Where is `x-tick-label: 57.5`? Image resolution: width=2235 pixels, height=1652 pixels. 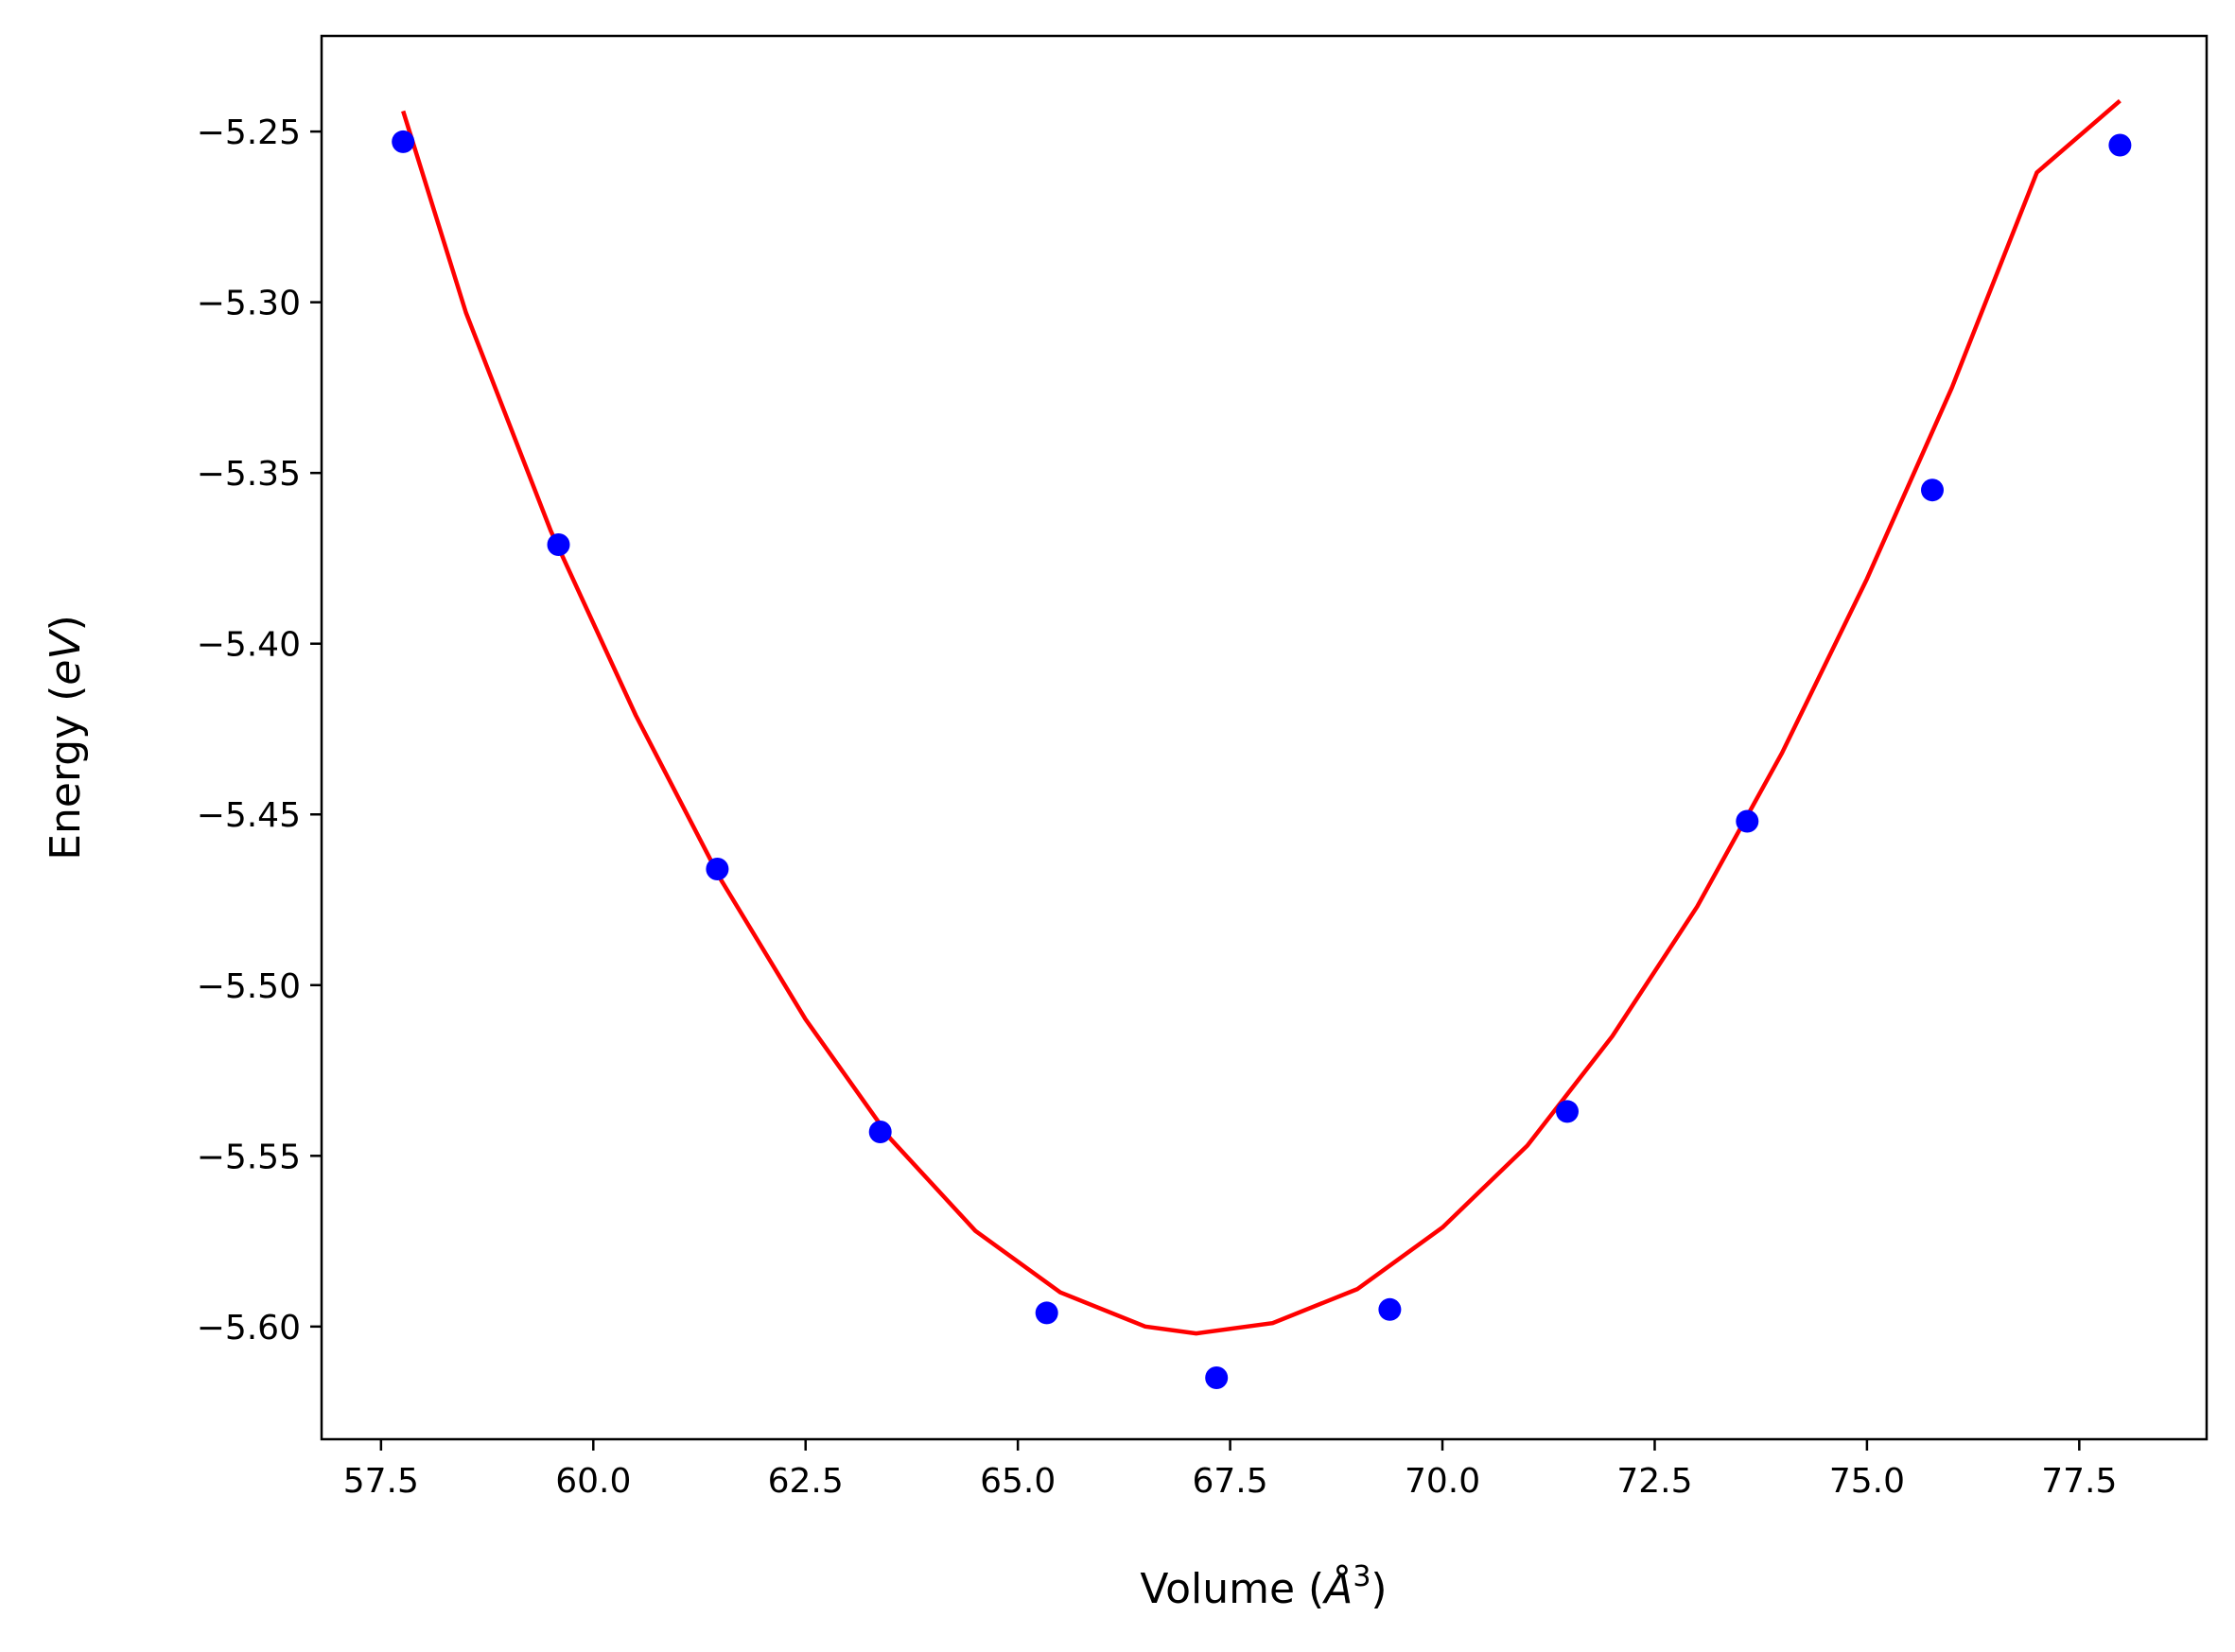
x-tick-label: 57.5 is located at coordinates (381, 1482).